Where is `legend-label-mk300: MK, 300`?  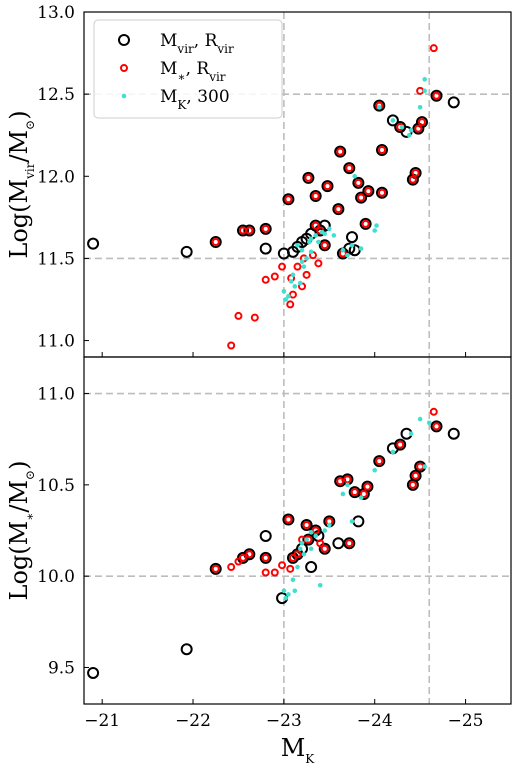 legend-label-mk300: MK, 300 is located at coordinates (195, 99).